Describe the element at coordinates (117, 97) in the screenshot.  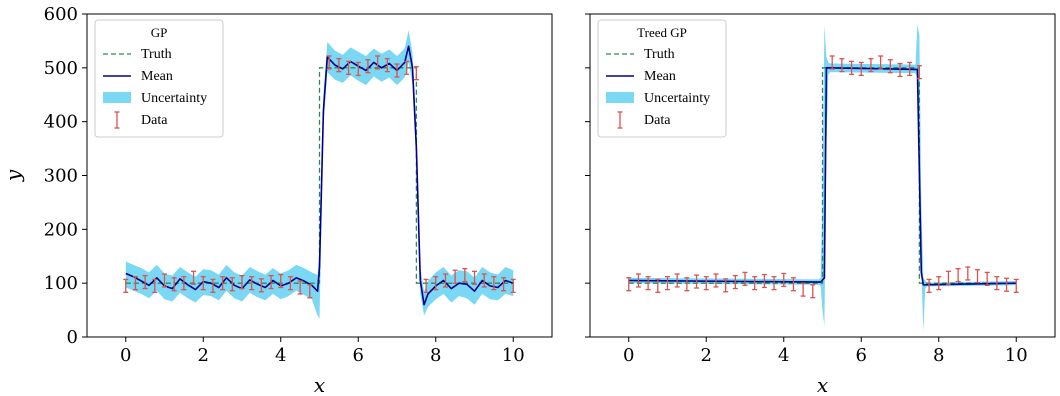
I see `panel1-legend-uncertainty-handle` at that location.